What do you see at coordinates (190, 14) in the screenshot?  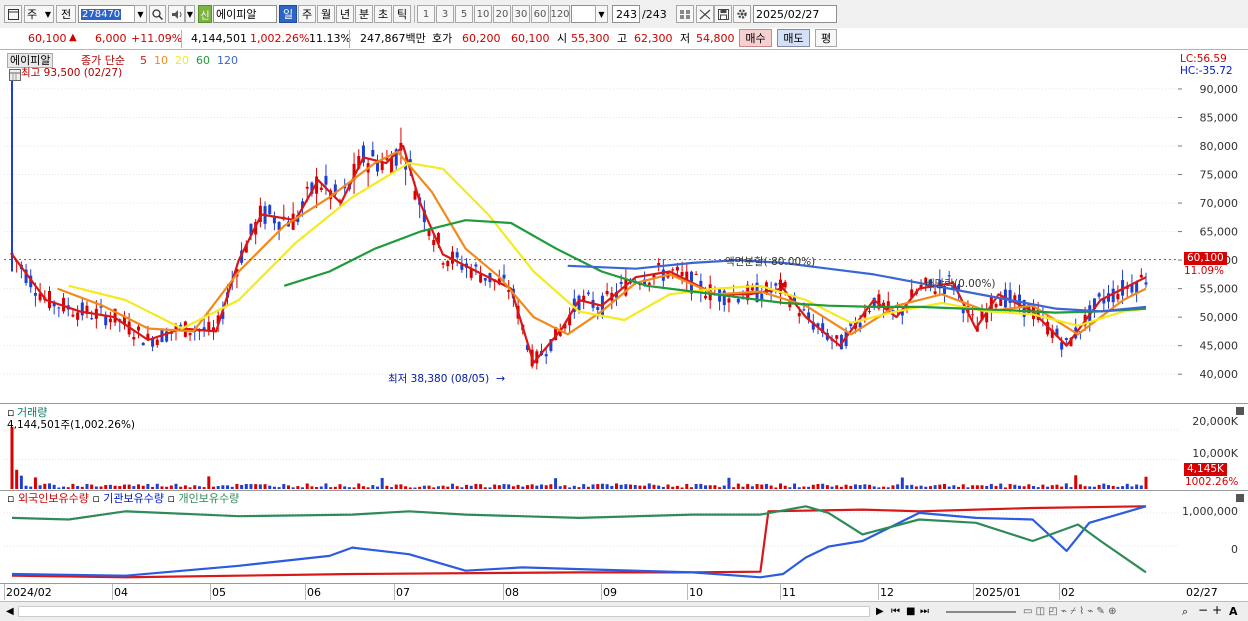 I see `speaker-dropdown: ▼` at bounding box center [190, 14].